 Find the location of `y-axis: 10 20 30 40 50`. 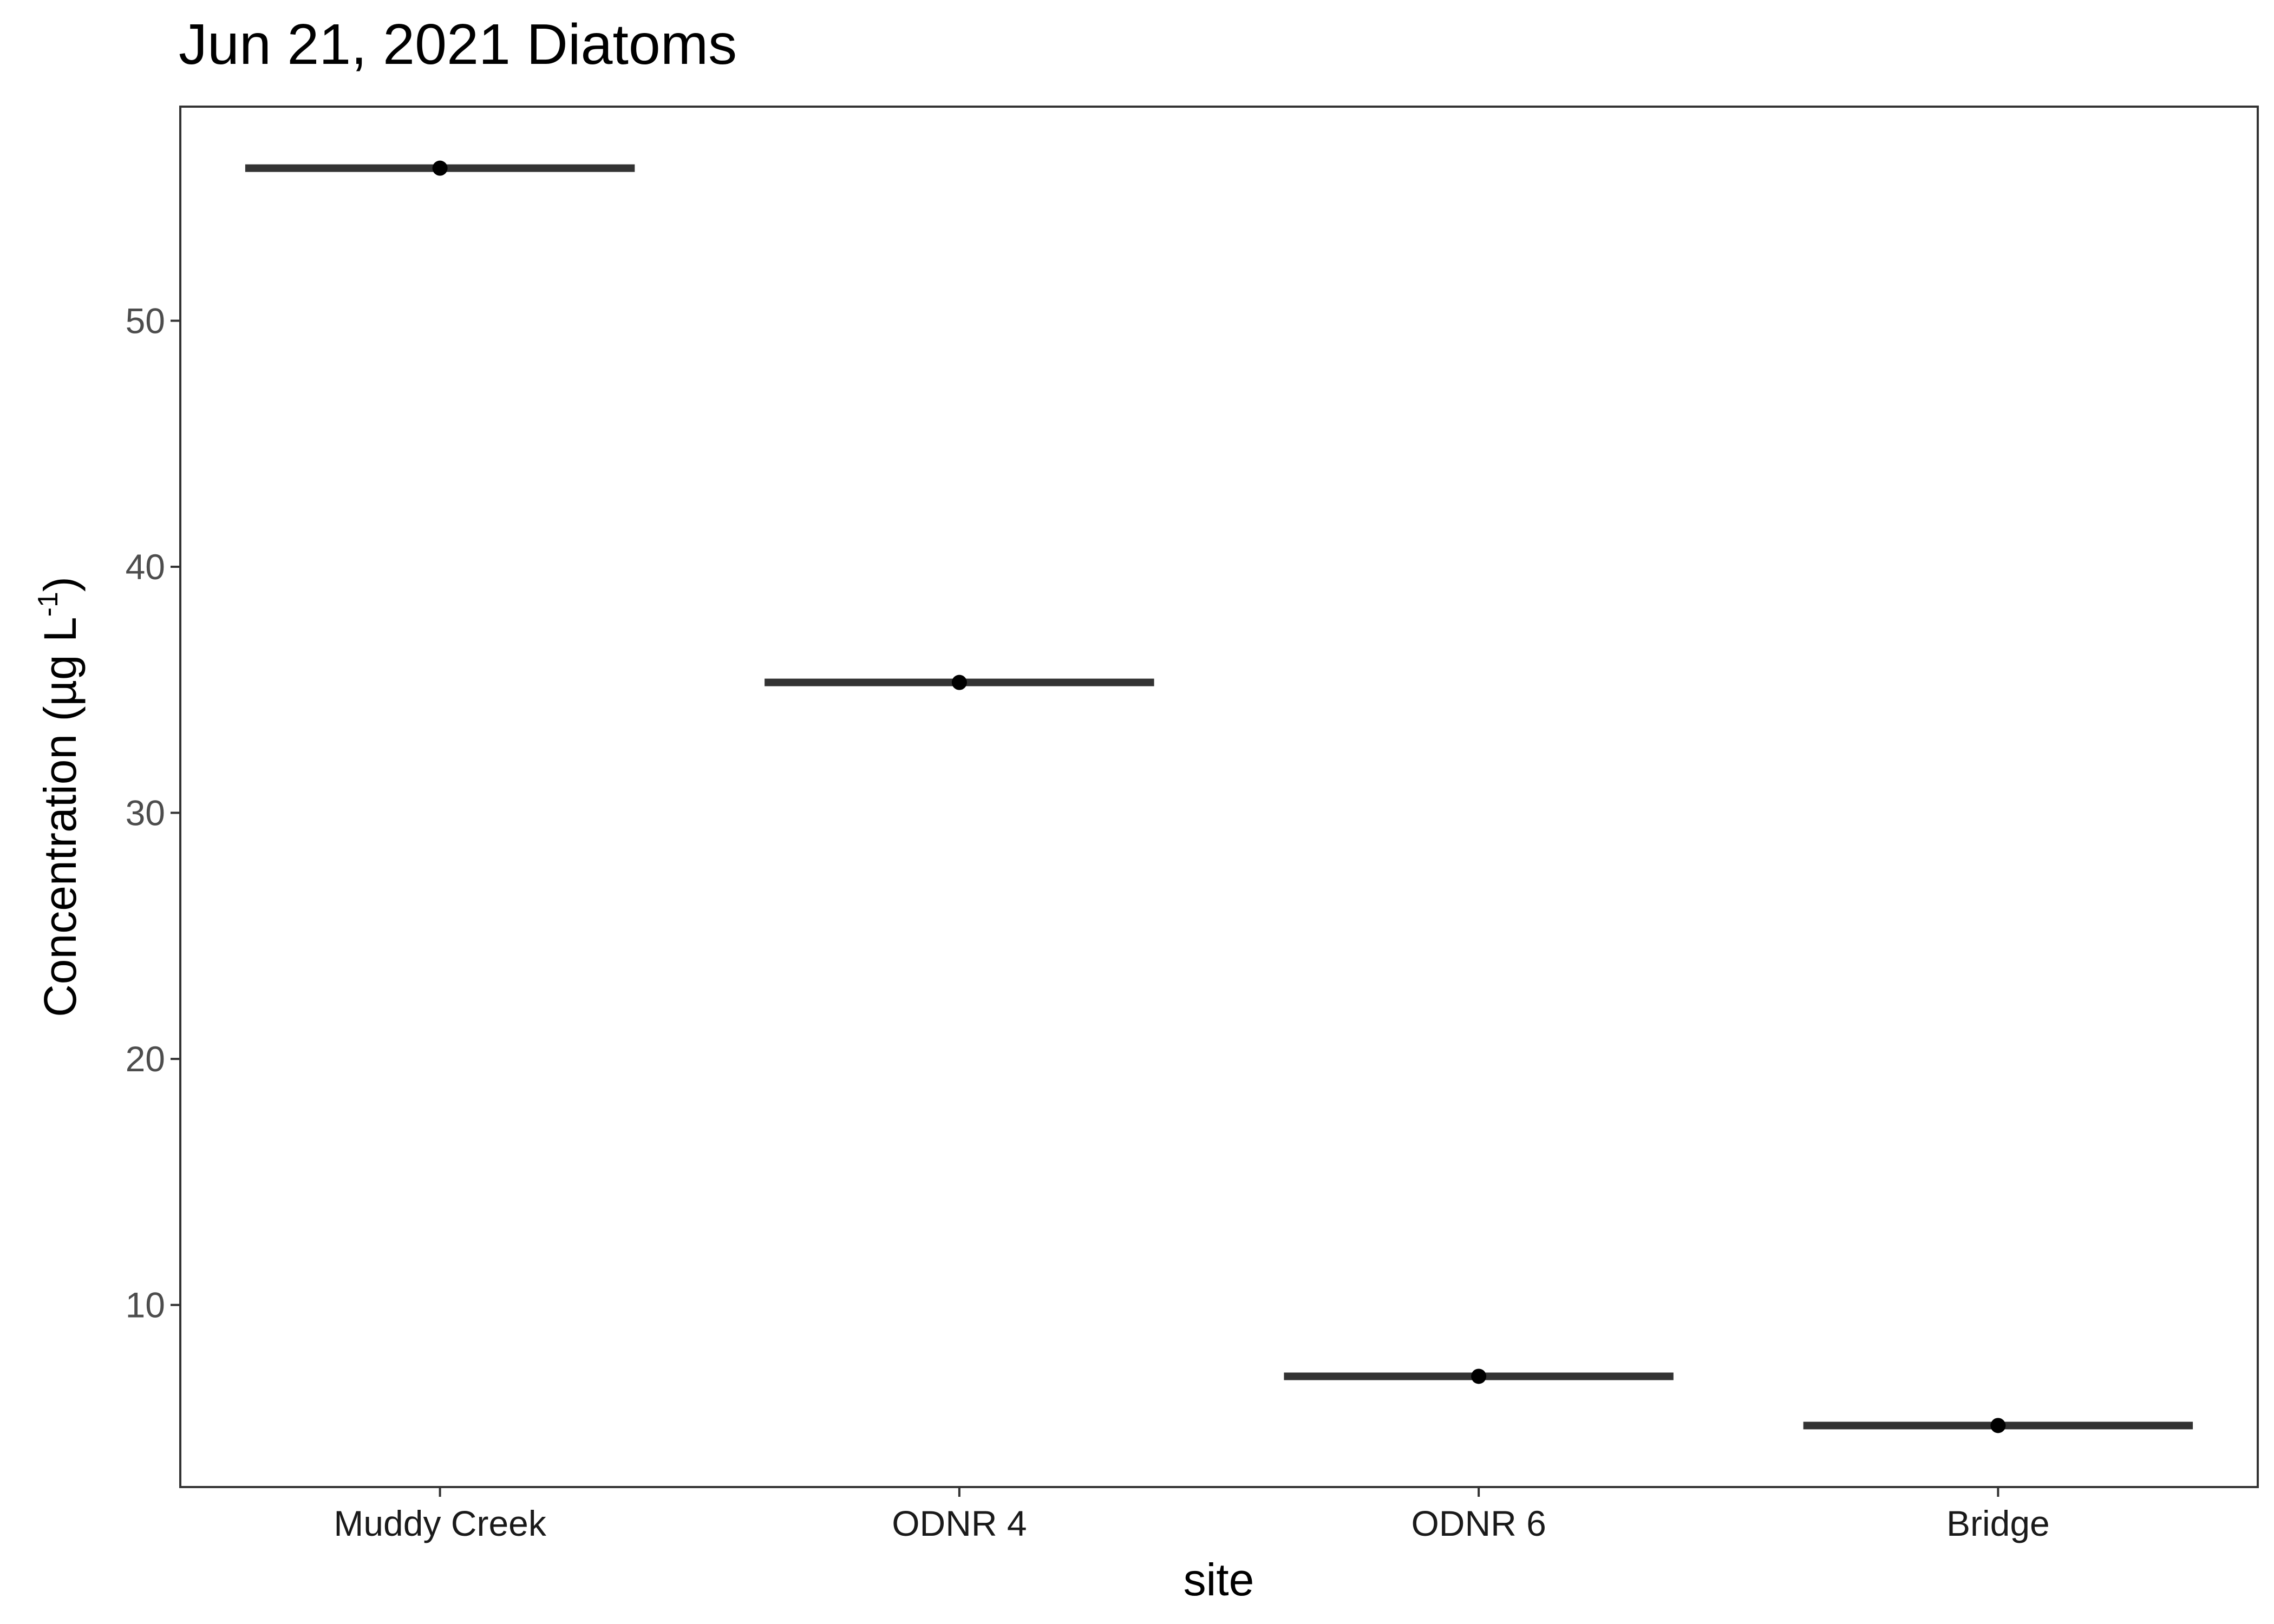

y-axis: 10 20 30 40 50 is located at coordinates (153, 812).